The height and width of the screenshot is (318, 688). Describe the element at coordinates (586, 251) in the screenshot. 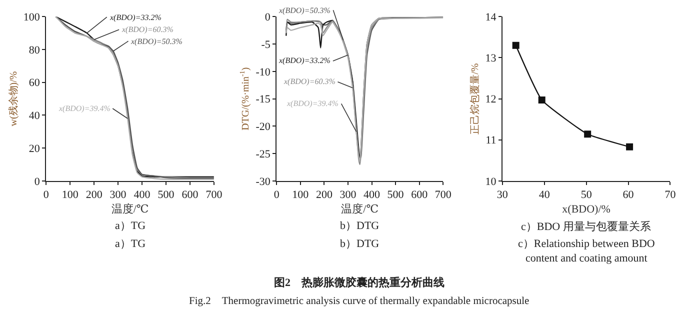

I see `text: c）Relationship between BDO content and coating amount` at that location.